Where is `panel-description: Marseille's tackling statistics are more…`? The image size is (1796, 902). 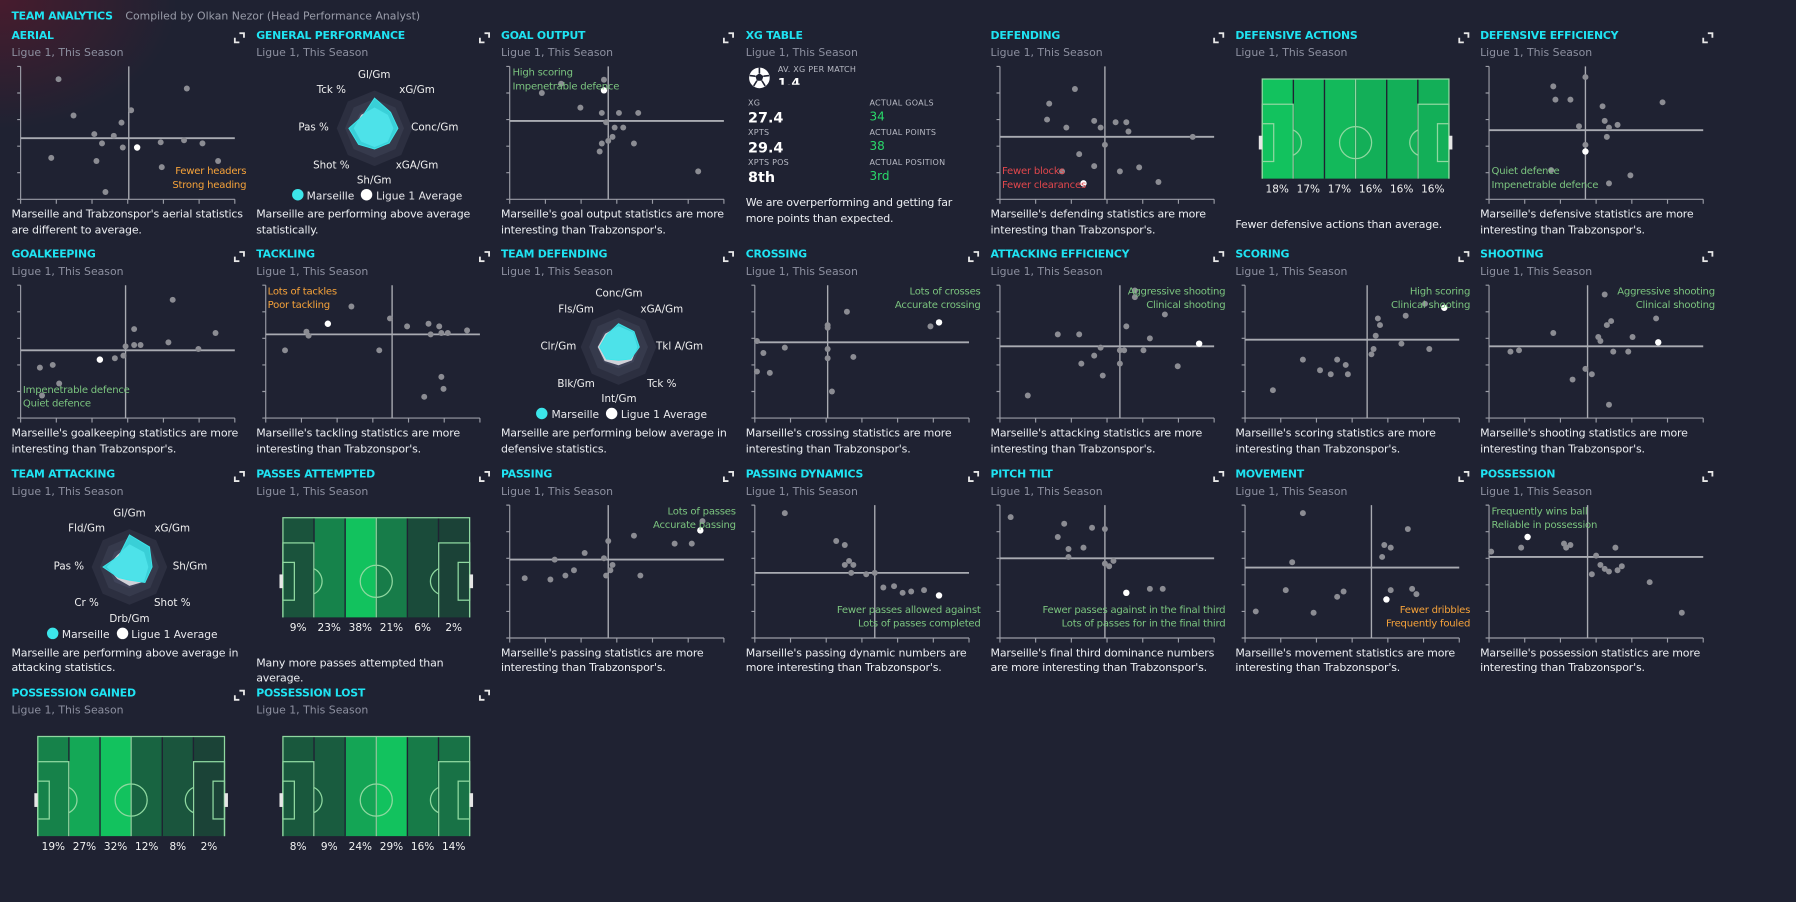
panel-description: Marseille's tackling statistics are more… is located at coordinates (358, 441).